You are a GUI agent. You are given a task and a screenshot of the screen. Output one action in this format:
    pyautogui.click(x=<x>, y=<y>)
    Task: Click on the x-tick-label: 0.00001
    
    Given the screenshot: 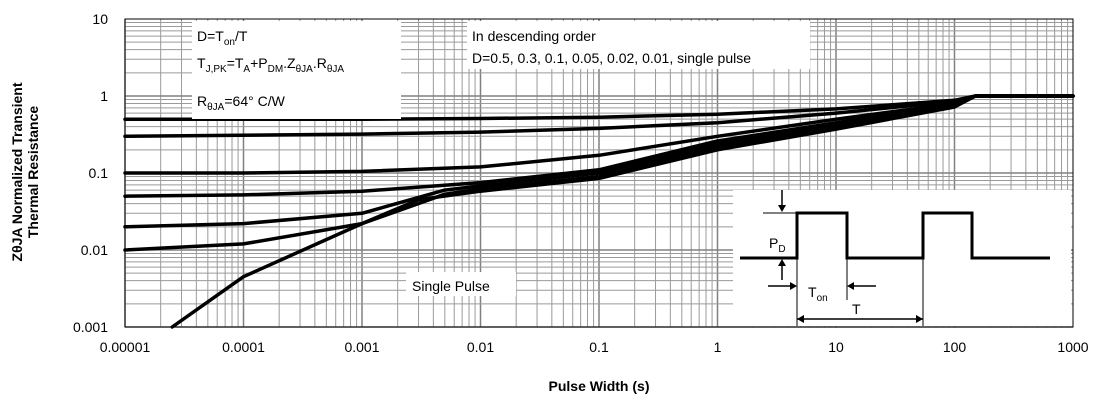 What is the action you would take?
    pyautogui.click(x=125, y=347)
    